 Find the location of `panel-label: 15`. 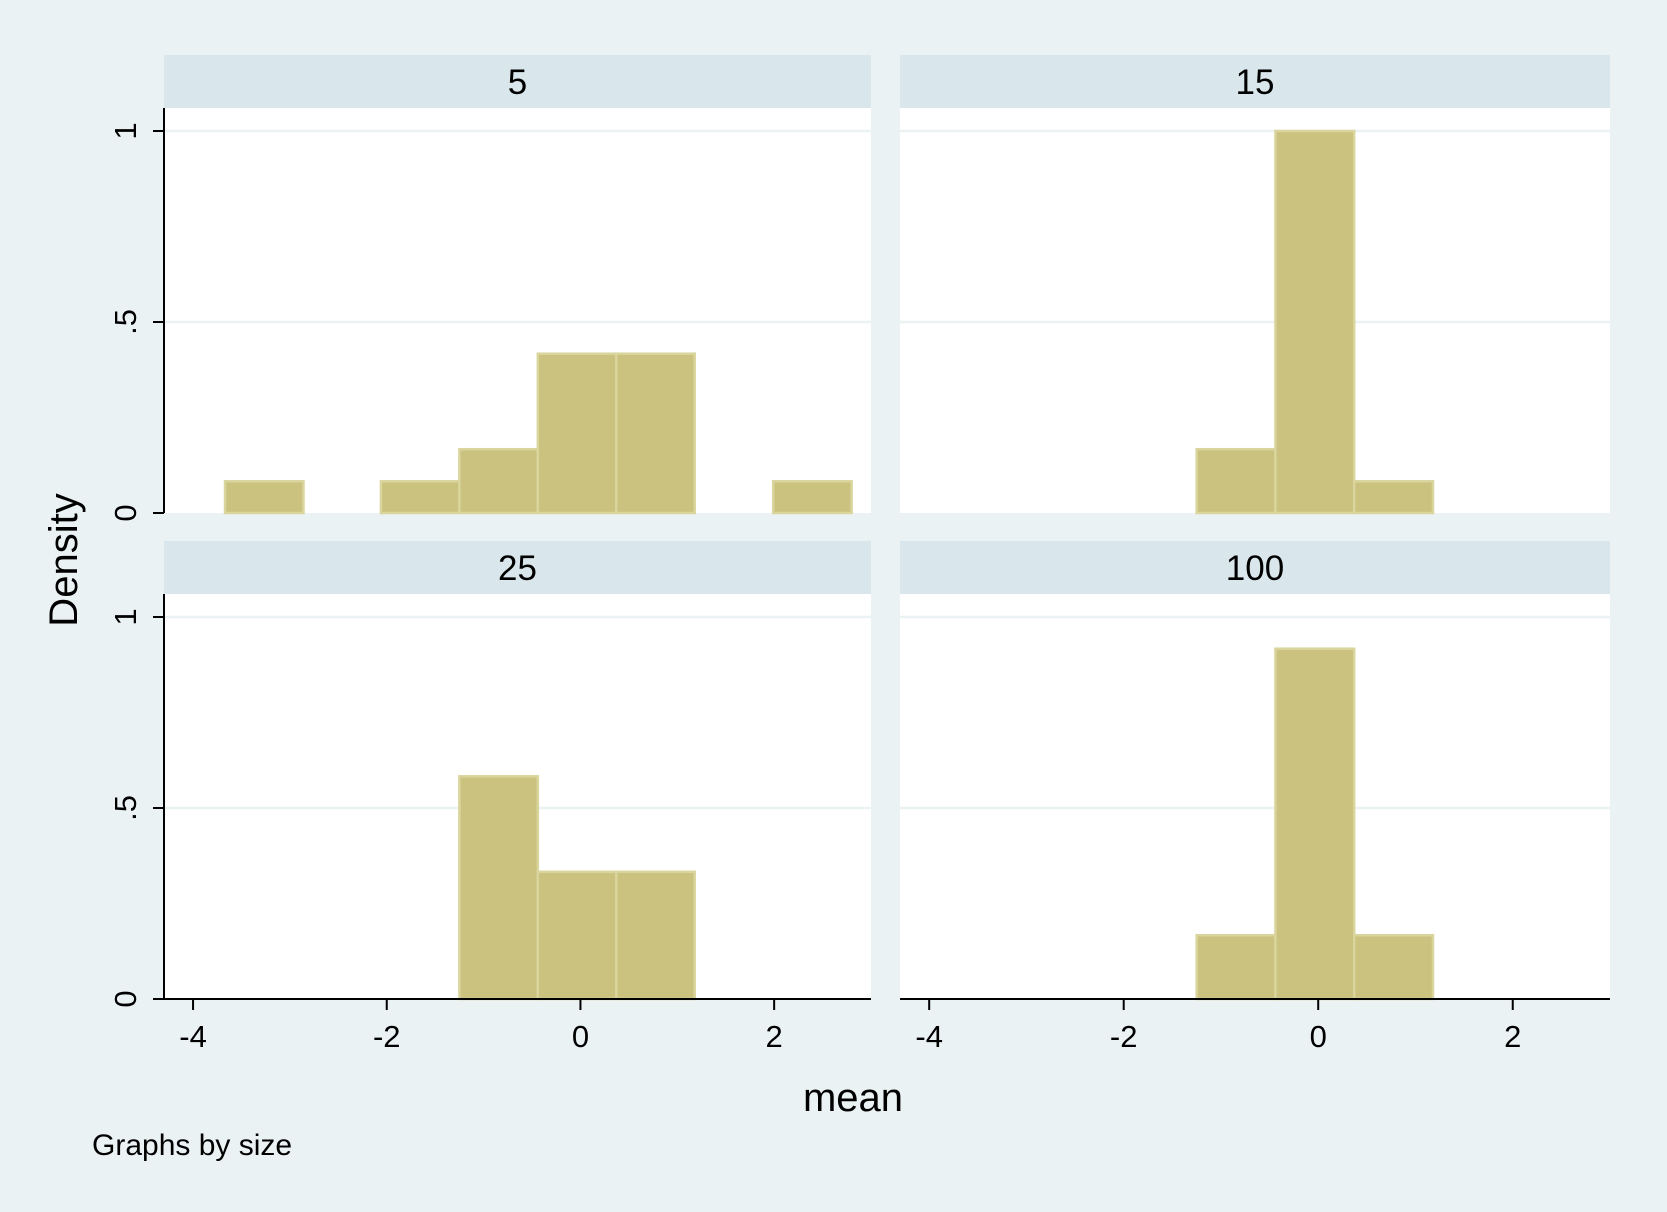

panel-label: 15 is located at coordinates (1255, 82).